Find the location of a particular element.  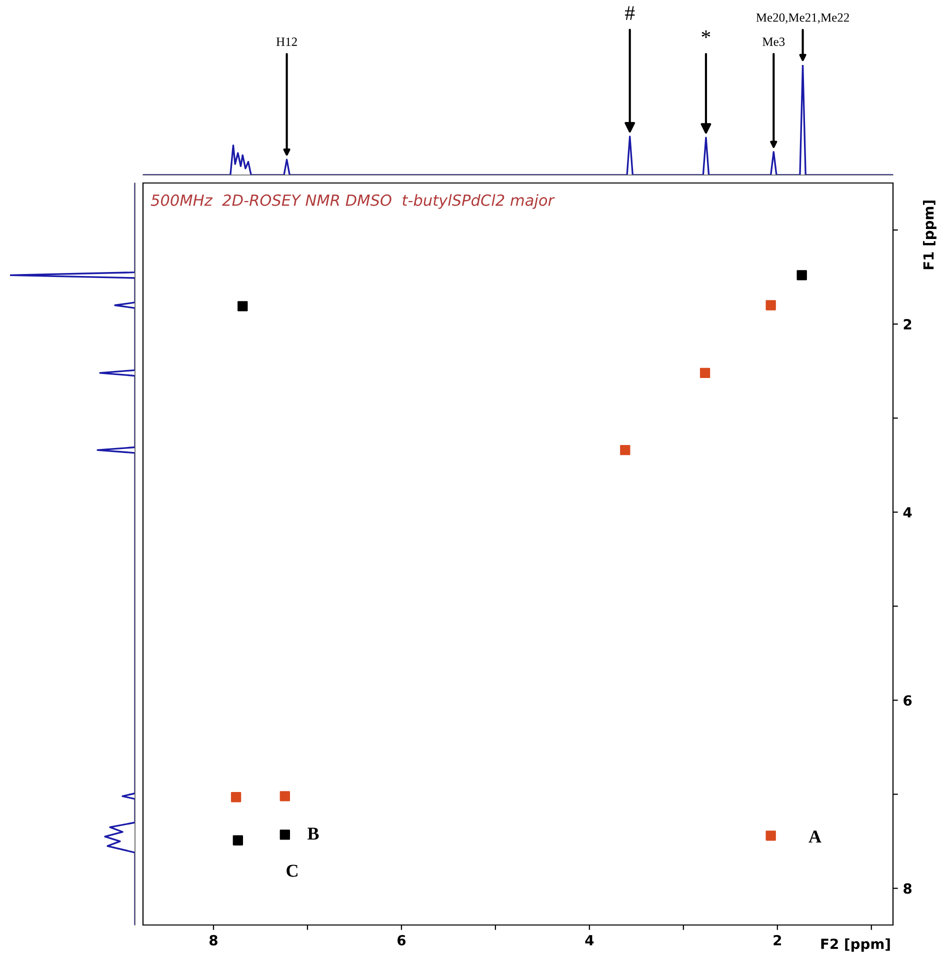

annotation: H12 is located at coordinates (286, 42).